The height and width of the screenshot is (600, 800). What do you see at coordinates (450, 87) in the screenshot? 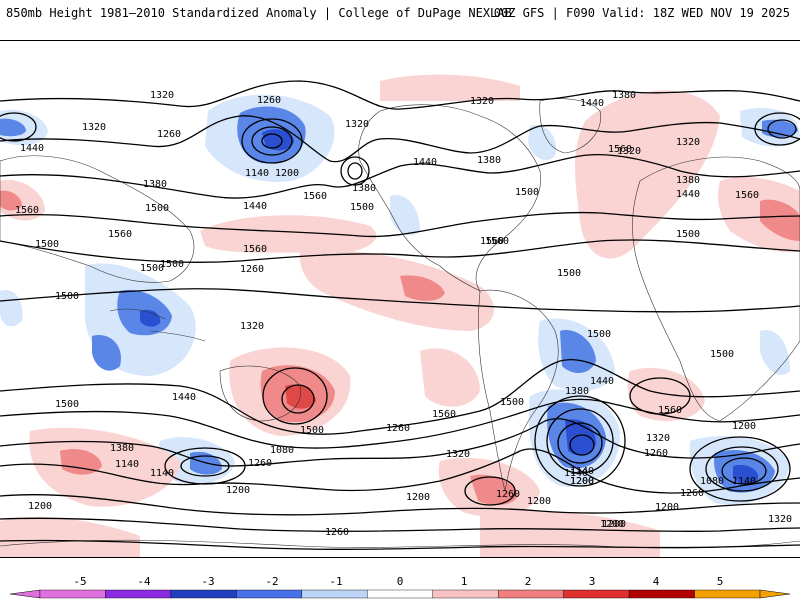
I see `anomaly-pos-arctic` at bounding box center [450, 87].